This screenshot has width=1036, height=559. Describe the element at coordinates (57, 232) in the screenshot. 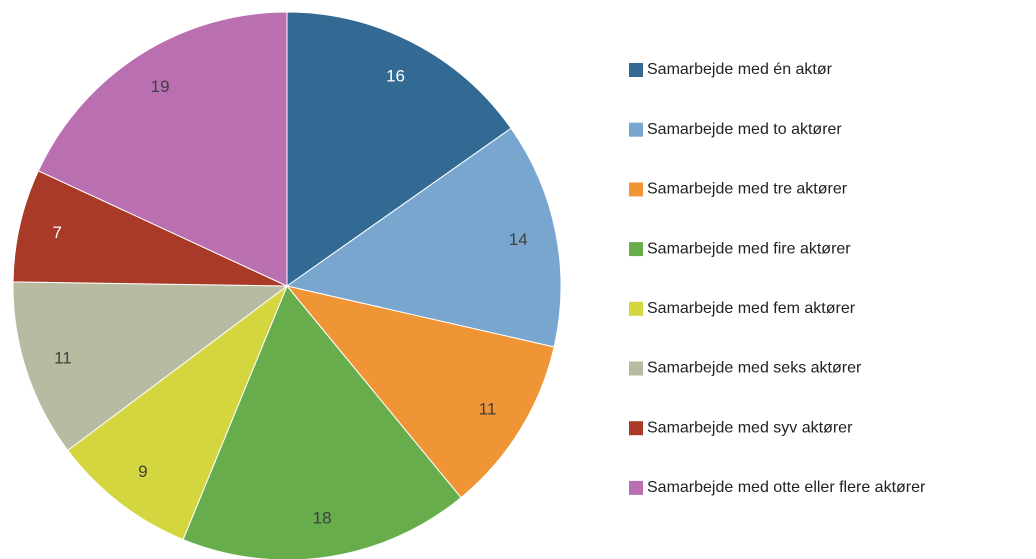

I see `data-label: 7` at that location.